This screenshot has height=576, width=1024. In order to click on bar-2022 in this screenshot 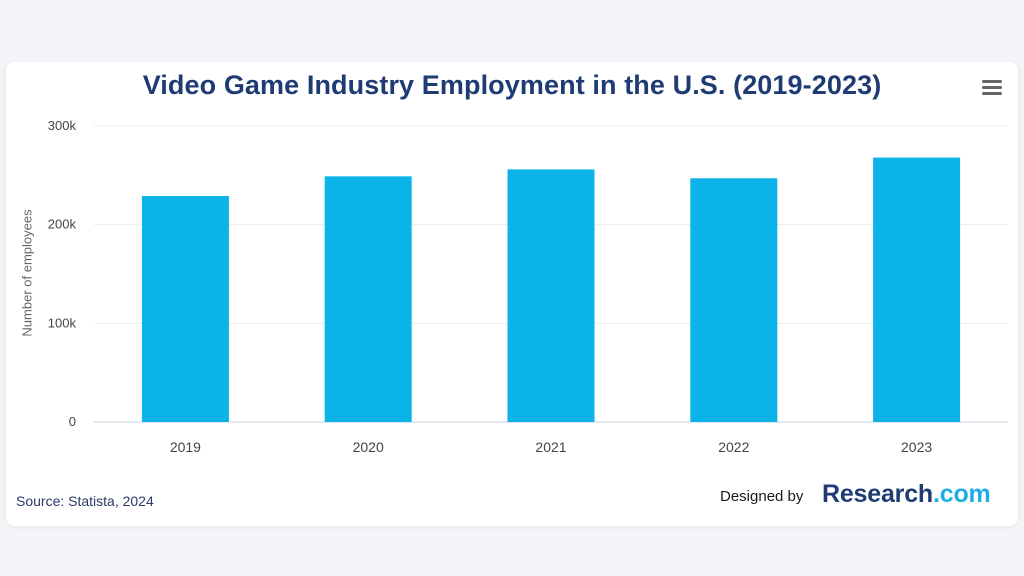, I will do `click(734, 300)`.